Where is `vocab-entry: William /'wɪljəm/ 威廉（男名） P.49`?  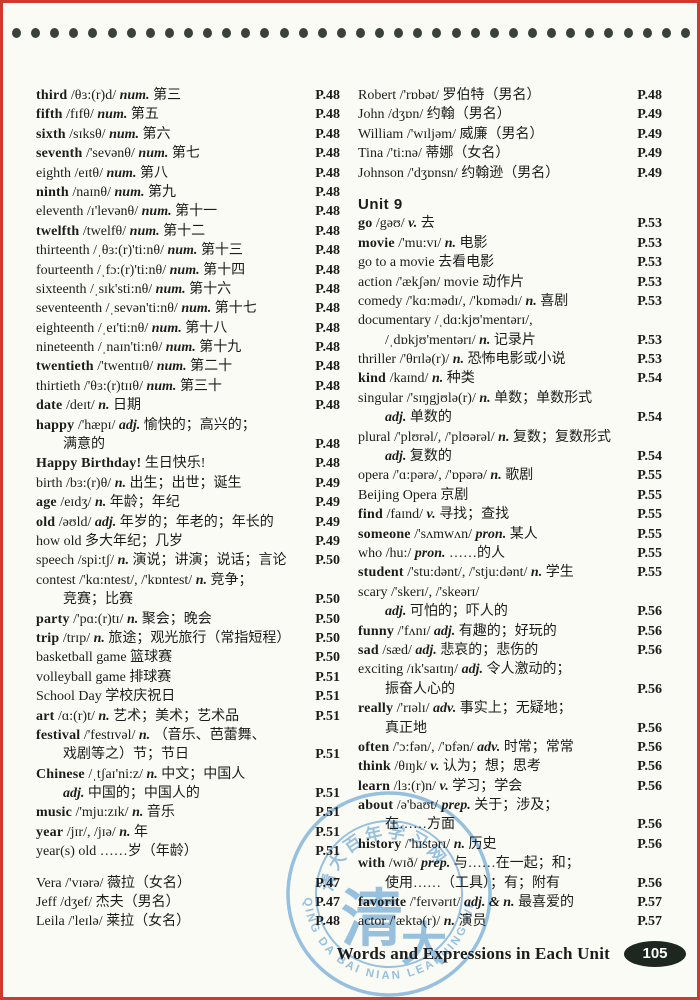
vocab-entry: William /'wɪljəm/ 威廉（男名） P.49 is located at coordinates (510, 134).